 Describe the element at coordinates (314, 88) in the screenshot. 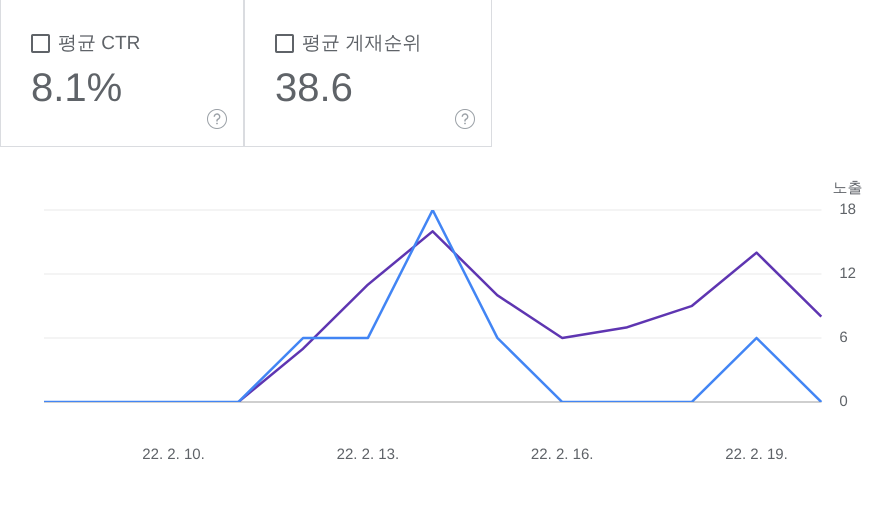

I see `text: 38.6` at that location.